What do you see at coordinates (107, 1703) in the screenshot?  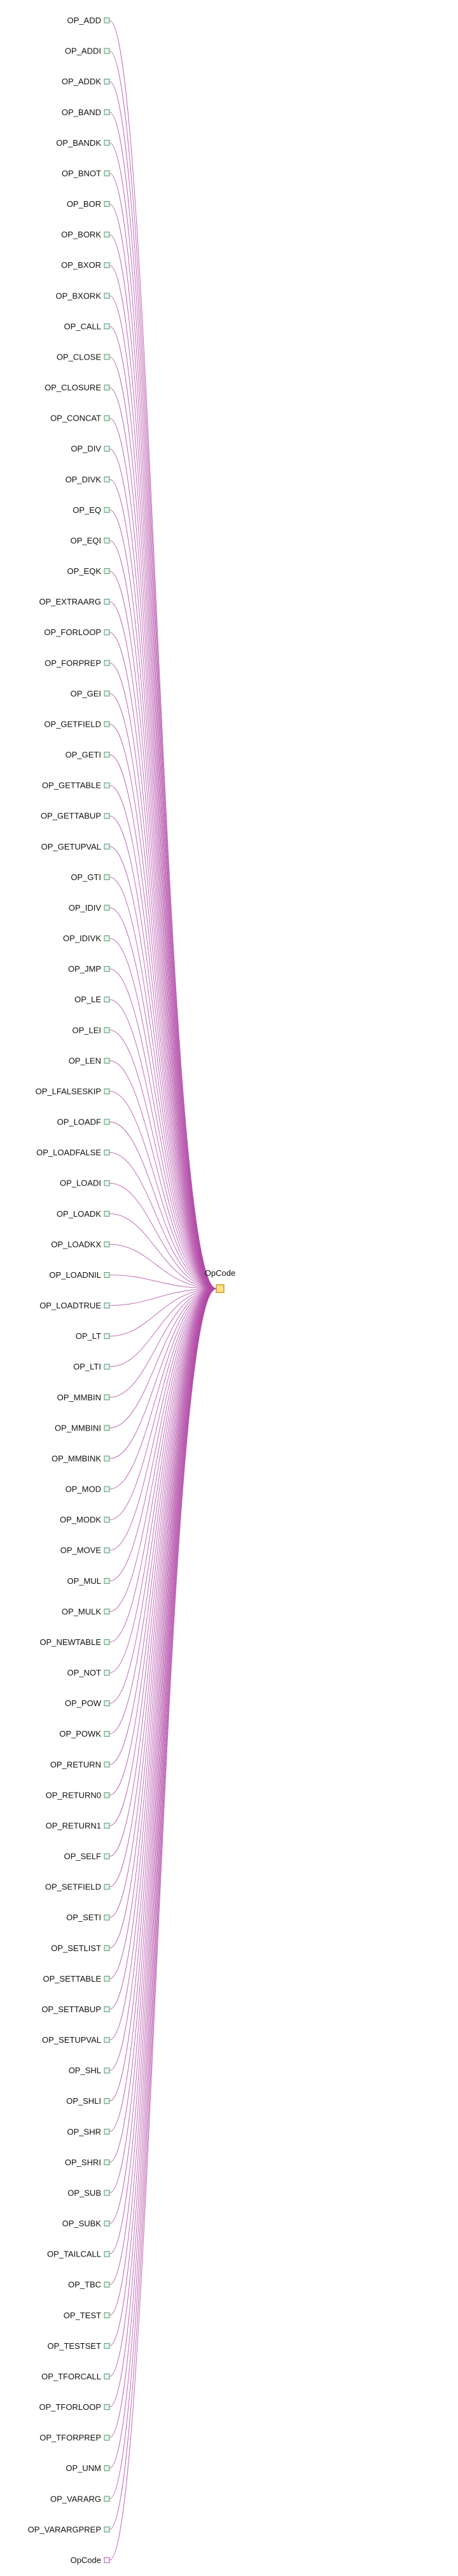 I see `node-op-pow` at bounding box center [107, 1703].